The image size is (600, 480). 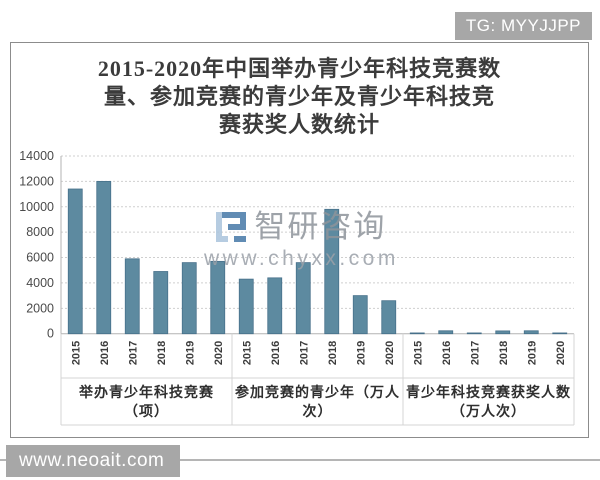 I want to click on y-tick-label: 2000, so click(x=40, y=308).